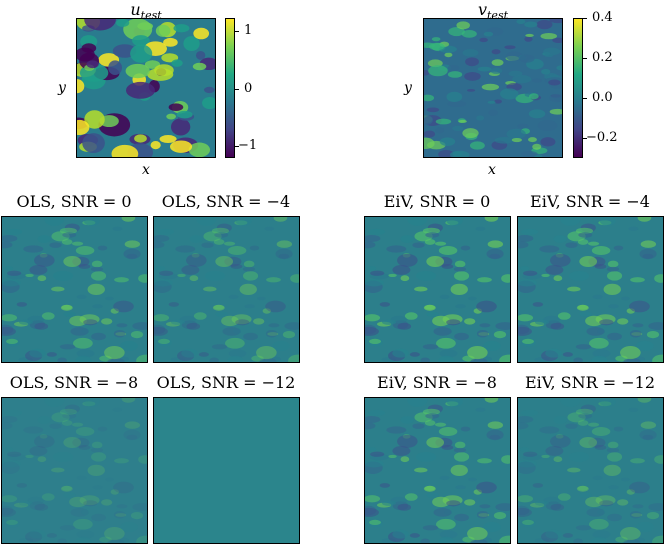 This screenshot has width=664, height=545. Describe the element at coordinates (230, 88) in the screenshot. I see `u-test-colorbar` at that location.